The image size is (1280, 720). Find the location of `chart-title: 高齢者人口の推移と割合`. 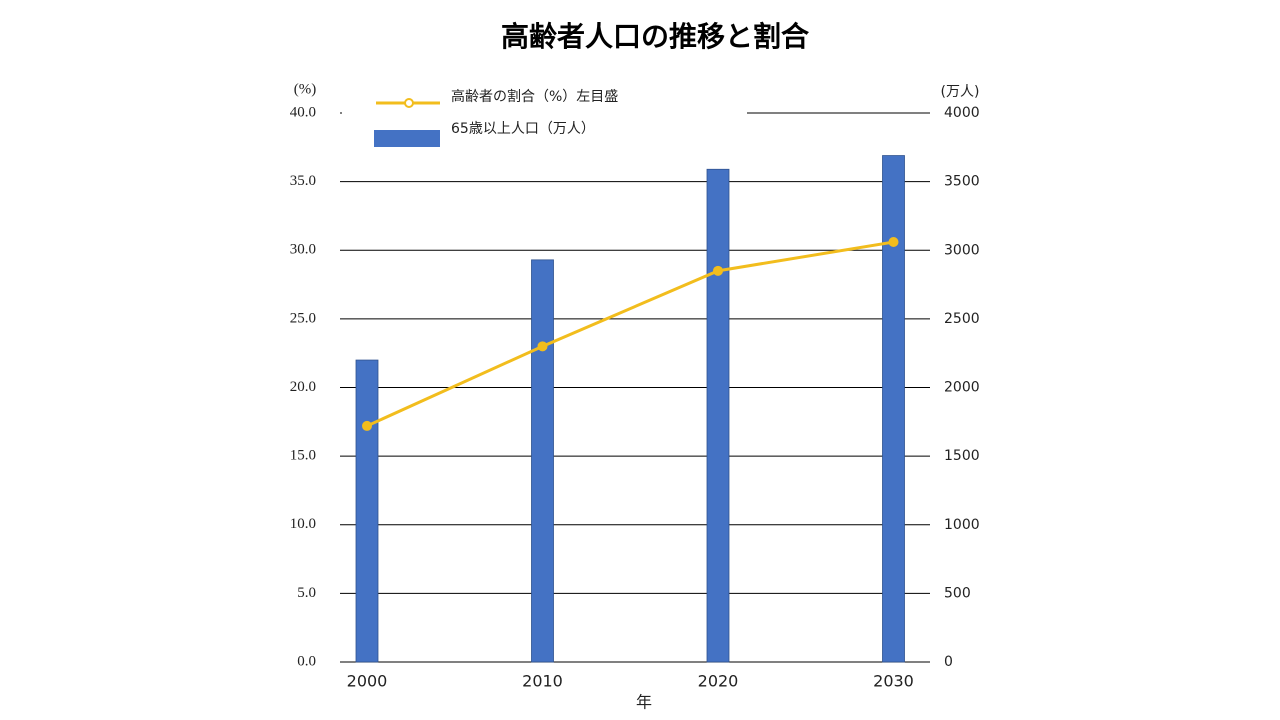

chart-title: 高齢者人口の推移と割合 is located at coordinates (655, 36).